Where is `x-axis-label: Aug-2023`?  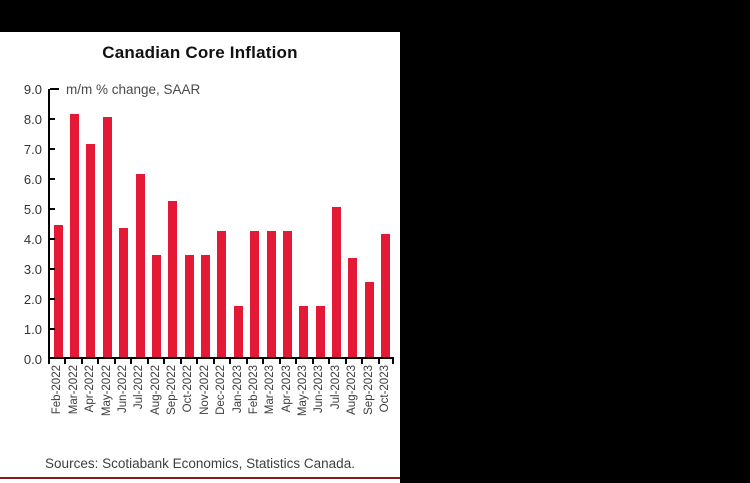 x-axis-label: Aug-2023 is located at coordinates (352, 390).